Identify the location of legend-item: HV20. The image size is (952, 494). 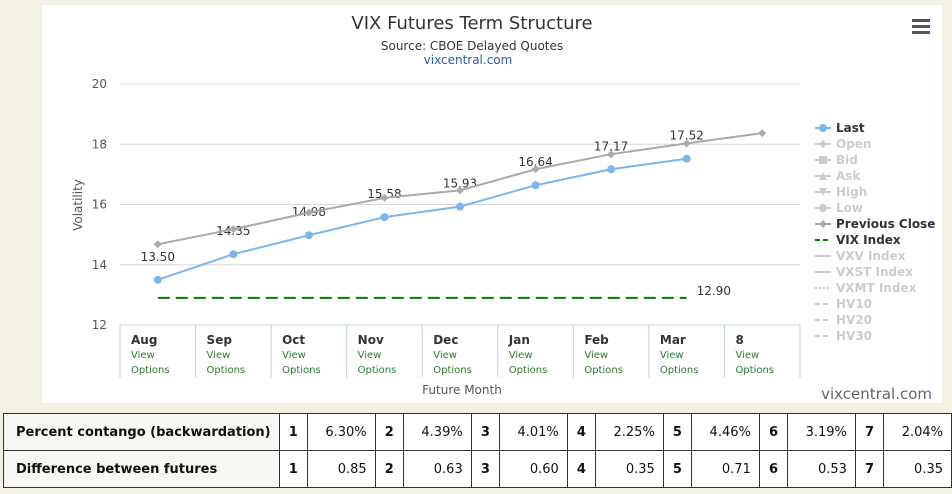
(843, 320).